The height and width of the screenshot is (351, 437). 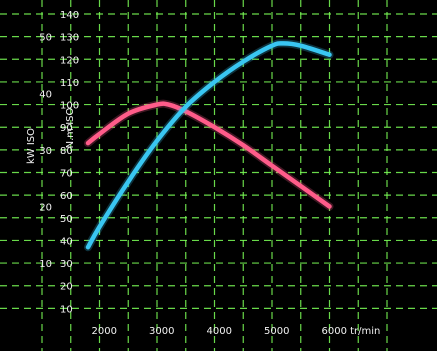 What do you see at coordinates (276, 331) in the screenshot?
I see `x-tick-label: 5000` at bounding box center [276, 331].